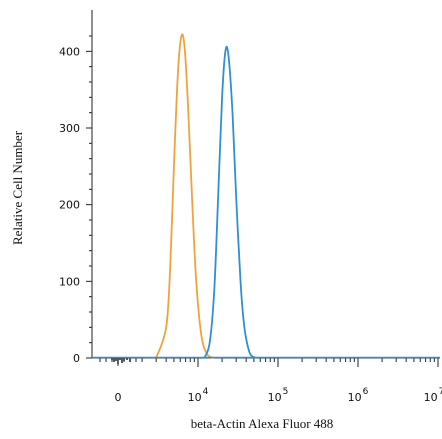 This screenshot has height=439, width=442. Describe the element at coordinates (262, 423) in the screenshot. I see `x-axis-title: beta-Actin Alexa Fluor 488` at that location.